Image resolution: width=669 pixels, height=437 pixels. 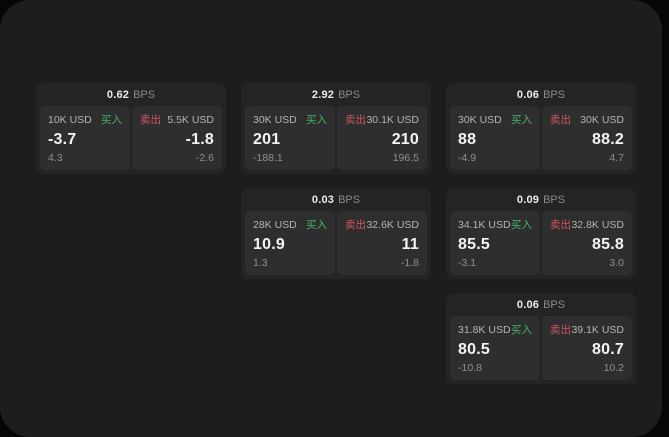 What do you see at coordinates (405, 158) in the screenshot?
I see `sell-delta: 196.5` at bounding box center [405, 158].